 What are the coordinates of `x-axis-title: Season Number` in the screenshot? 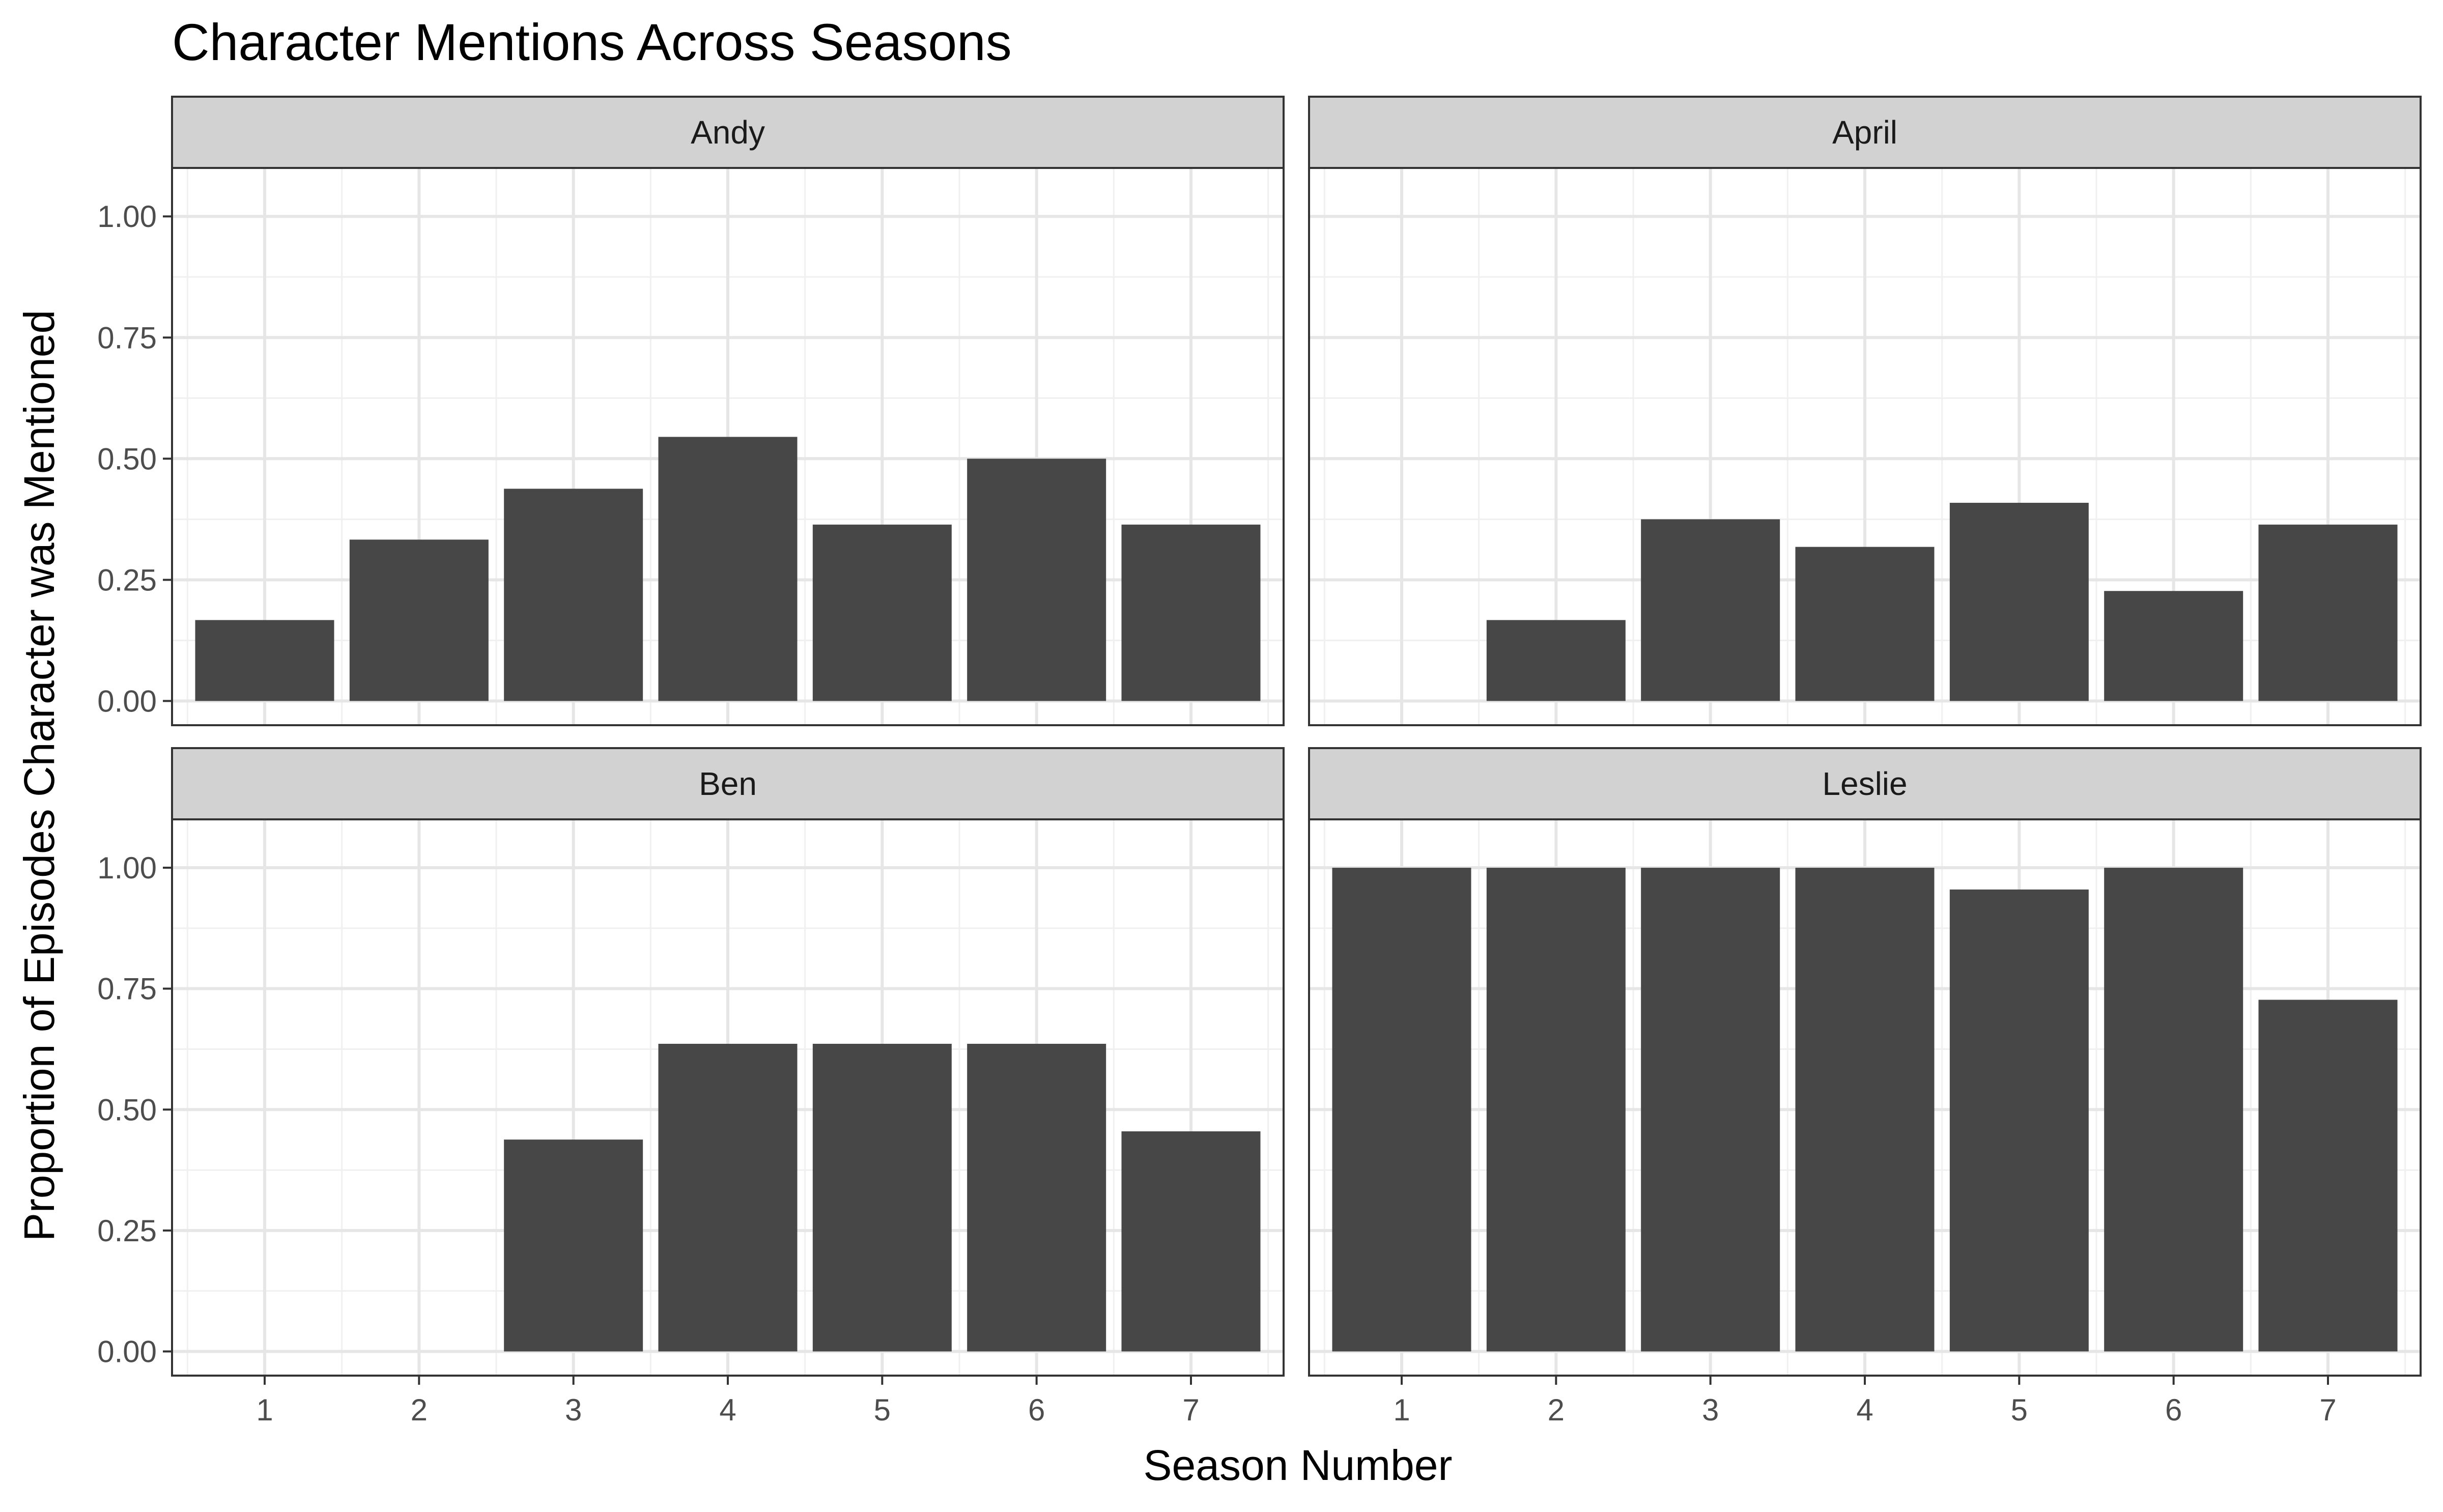 It's located at (1298, 1465).